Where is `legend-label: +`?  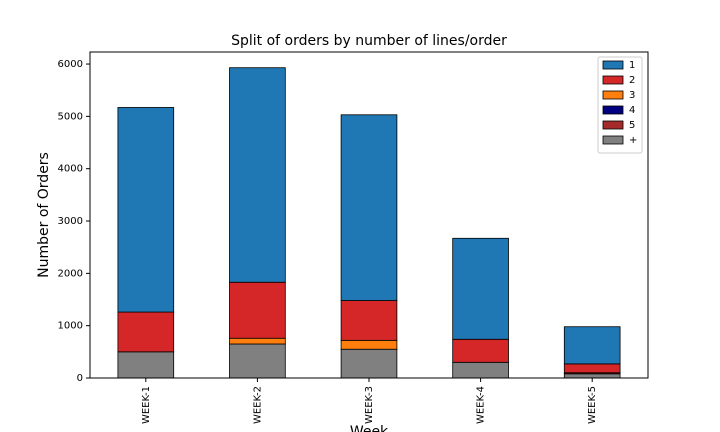 legend-label: + is located at coordinates (633, 140).